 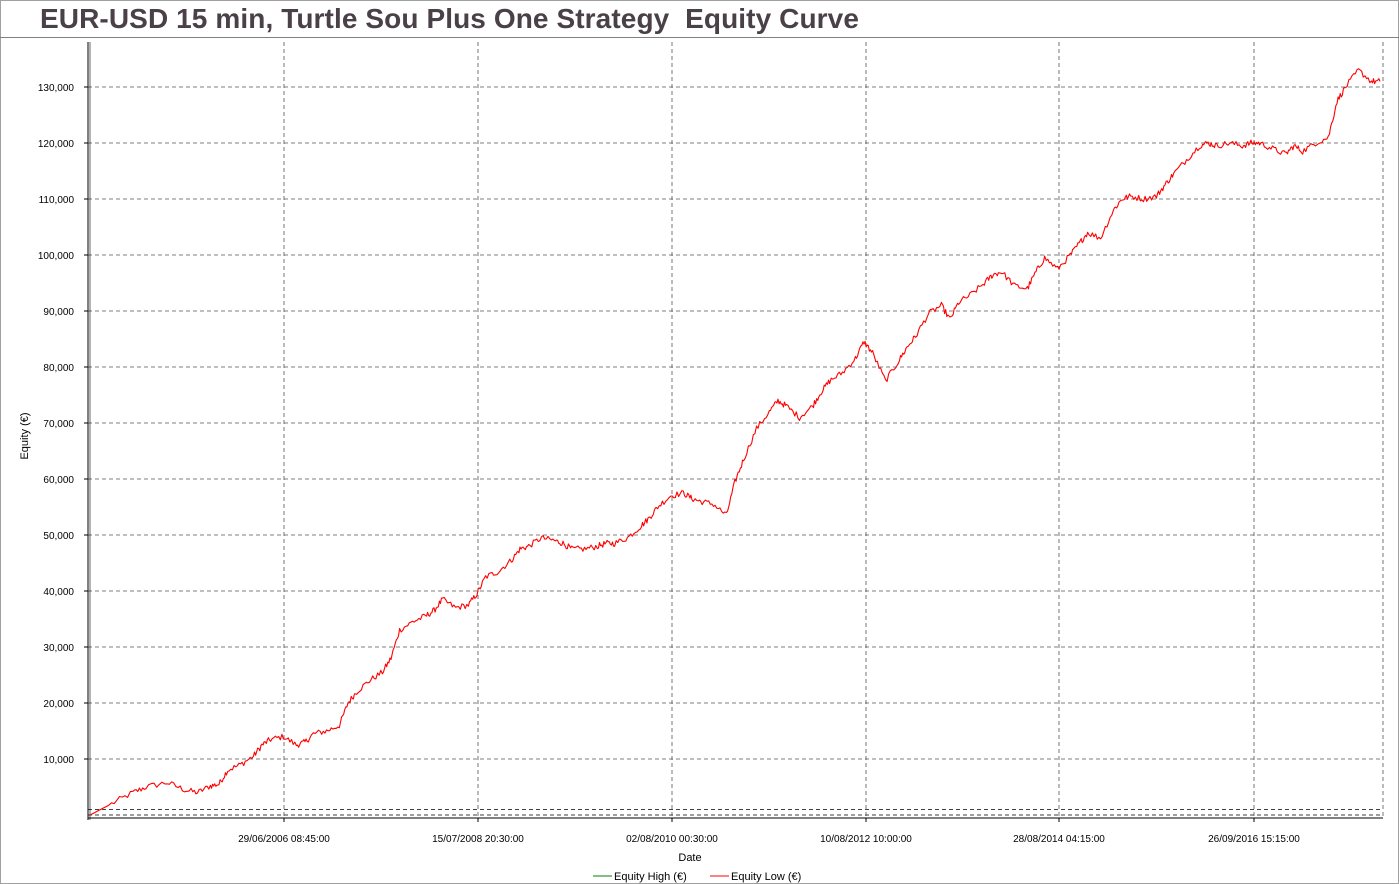 What do you see at coordinates (56, 144) in the screenshot?
I see `y-tick-label: 120,000` at bounding box center [56, 144].